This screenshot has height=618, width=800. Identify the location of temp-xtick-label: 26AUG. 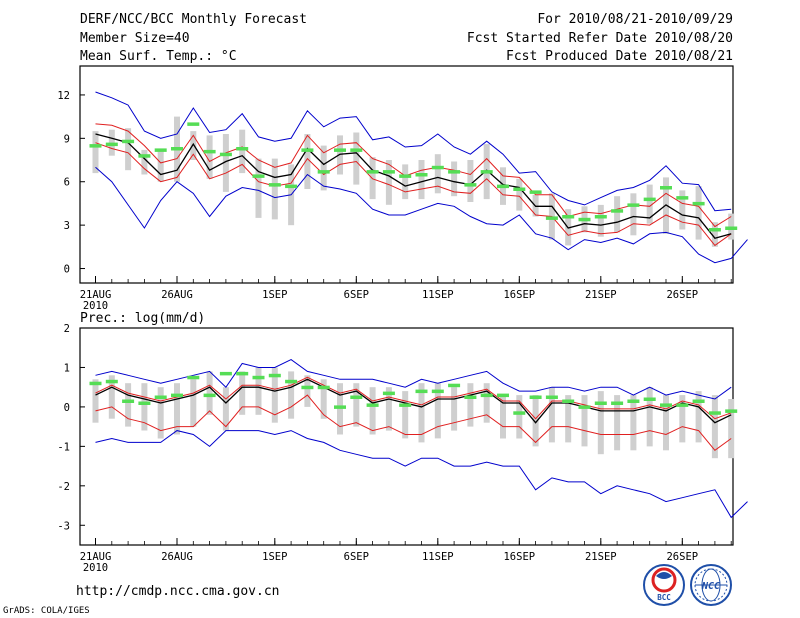
(177, 295).